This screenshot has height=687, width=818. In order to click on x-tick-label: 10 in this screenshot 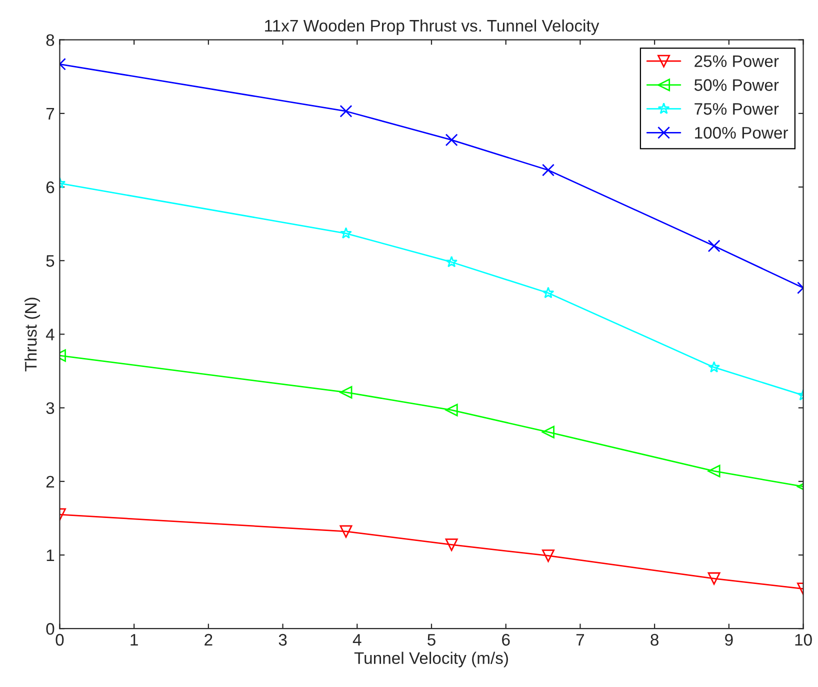, I will do `click(803, 640)`.